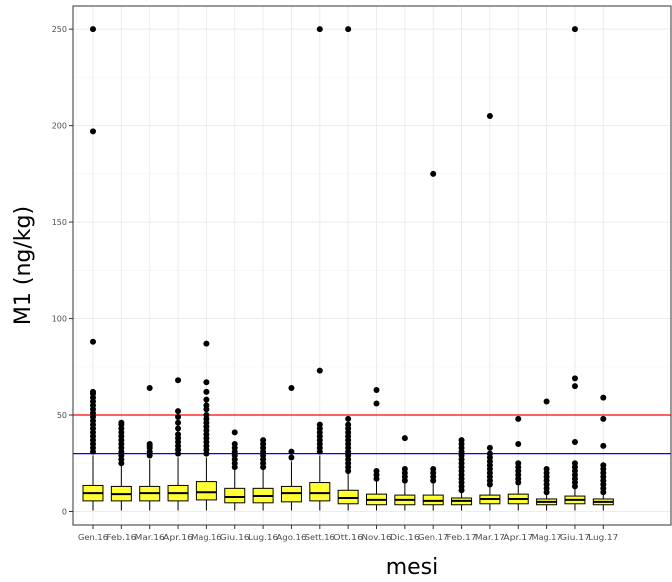 The height and width of the screenshot is (582, 672). I want to click on box-Apr.16, so click(178, 444).